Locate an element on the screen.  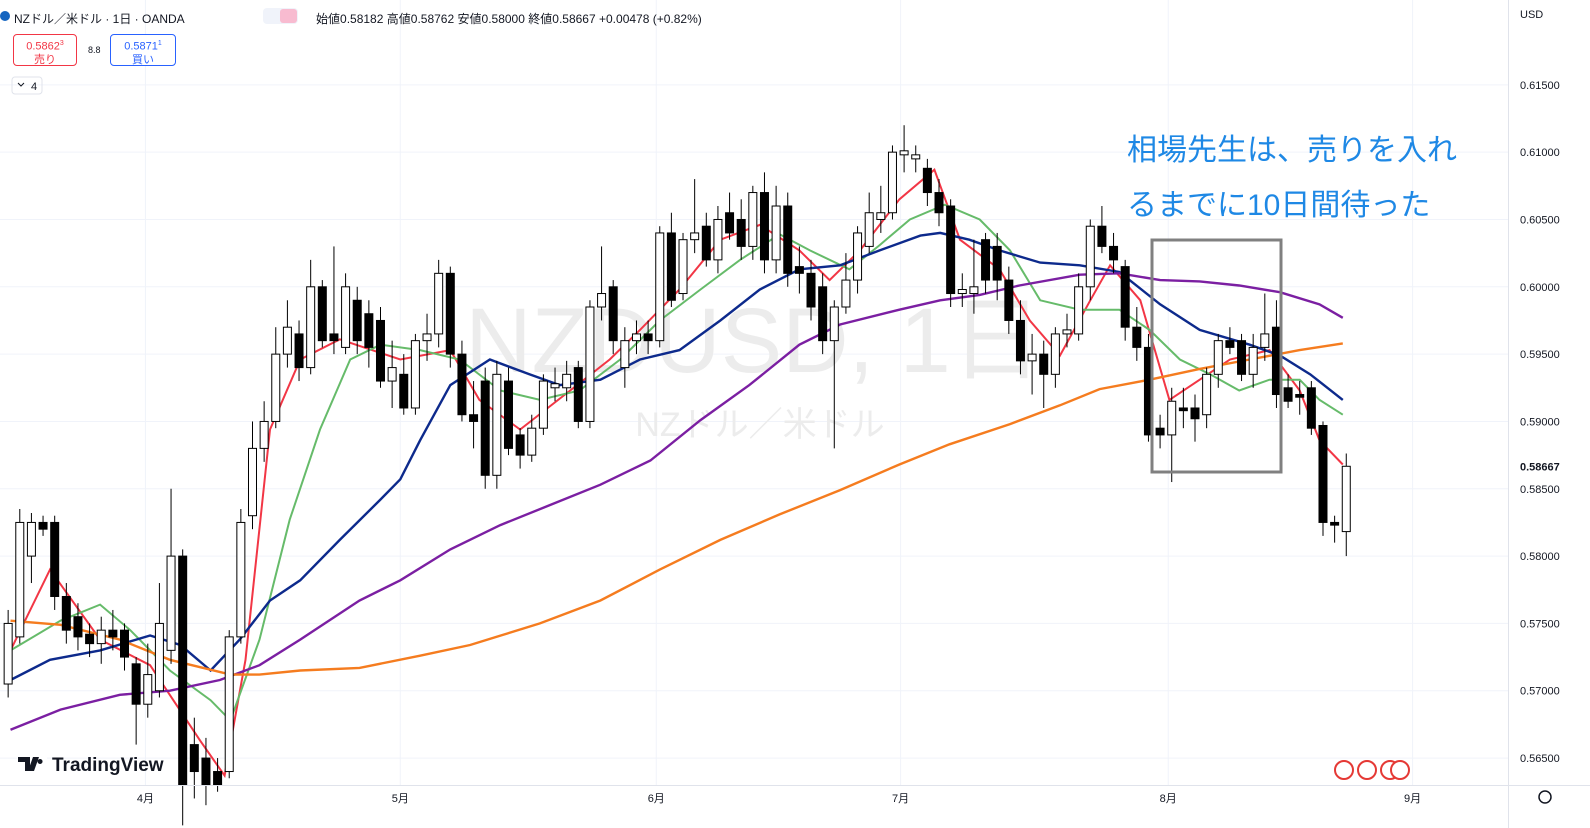
buy-button: 0.58711 買い is located at coordinates (143, 50).